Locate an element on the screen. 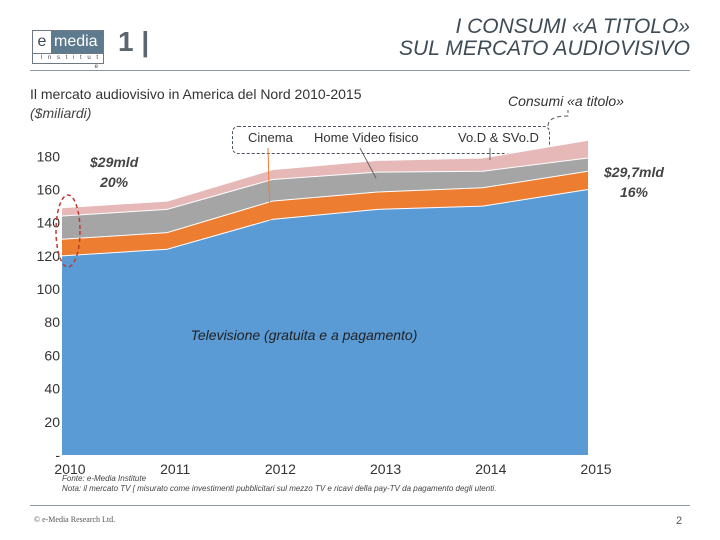 The width and height of the screenshot is (720, 540). callout-2010-value: $29mld is located at coordinates (114, 162).